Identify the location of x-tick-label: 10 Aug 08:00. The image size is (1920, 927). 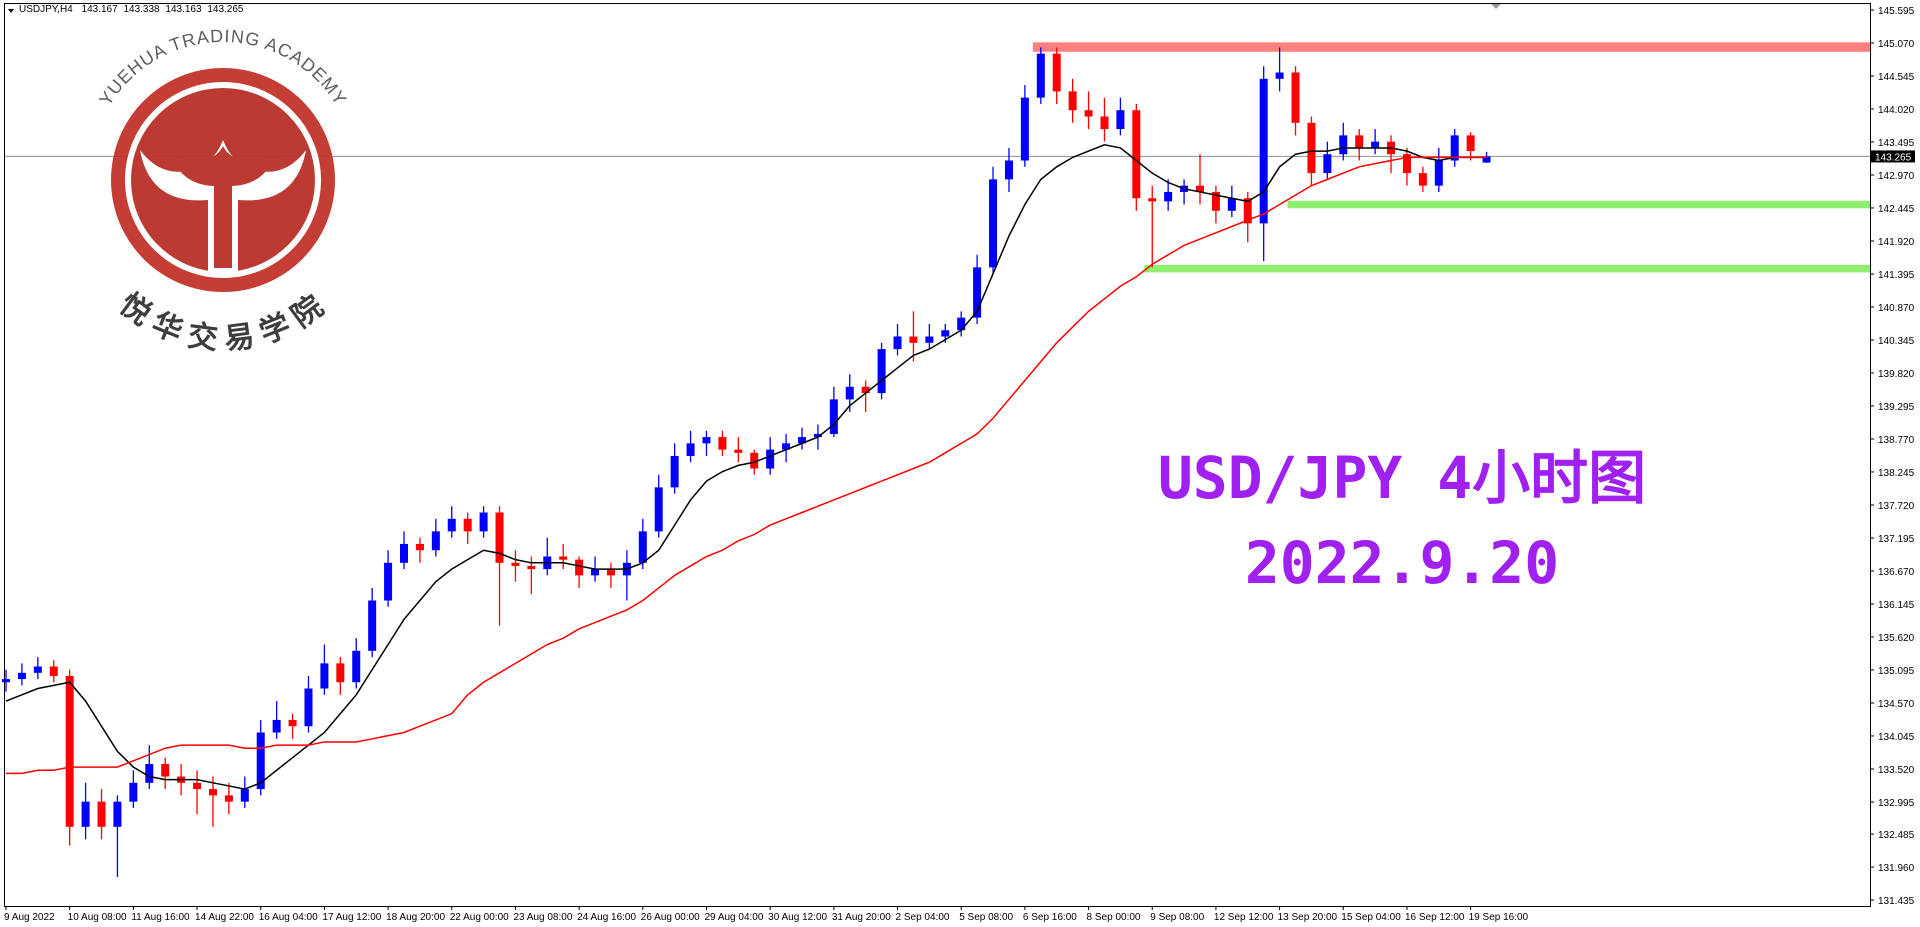
(97, 917).